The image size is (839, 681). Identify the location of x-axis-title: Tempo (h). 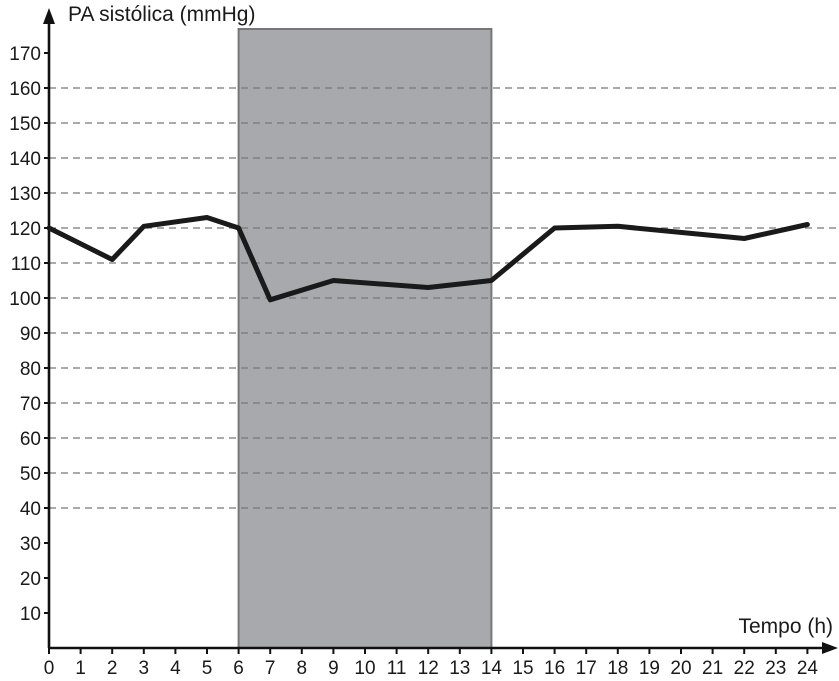
(785, 626).